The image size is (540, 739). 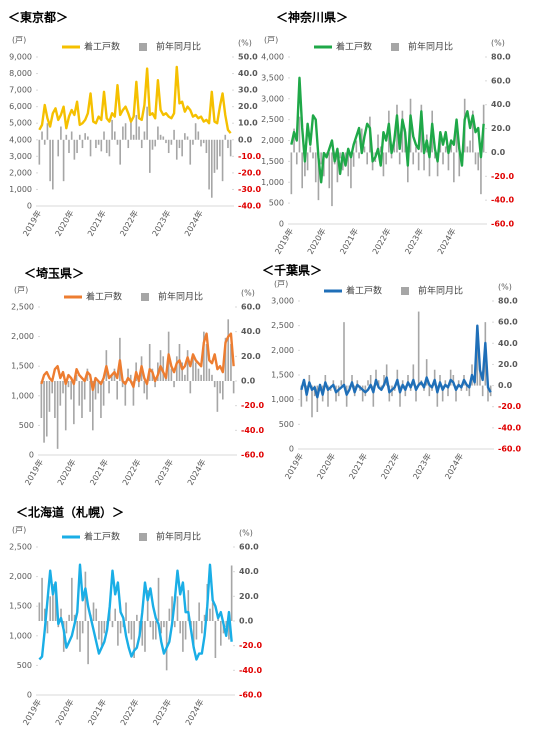 What do you see at coordinates (249, 571) in the screenshot?
I see `y2-tick-label: 40.0` at bounding box center [249, 571].